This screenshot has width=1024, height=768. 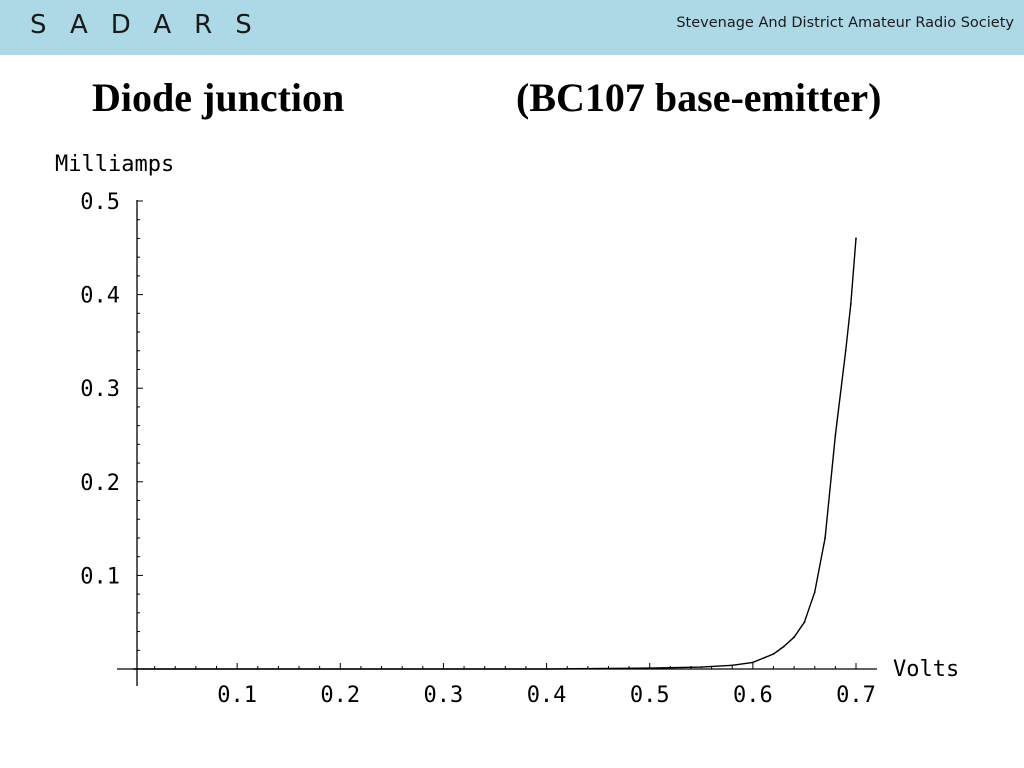 I want to click on y-axis-label: Milliamps, so click(x=114, y=164).